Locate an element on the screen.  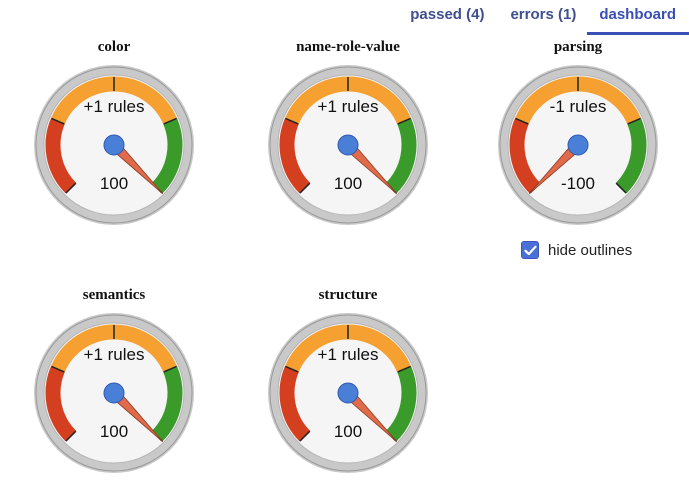
gauge-card-name-role-value: name-role-value +1 rules 100 is located at coordinates (348, 132).